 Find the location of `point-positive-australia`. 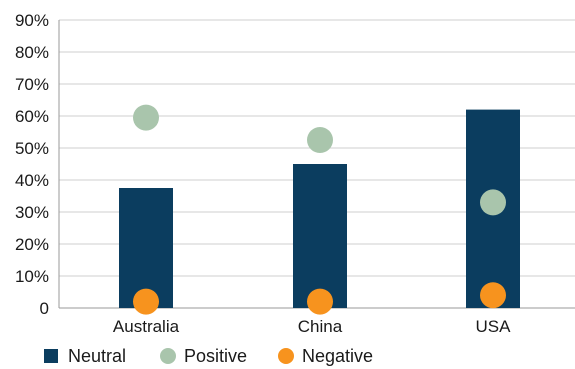

point-positive-australia is located at coordinates (146, 117).